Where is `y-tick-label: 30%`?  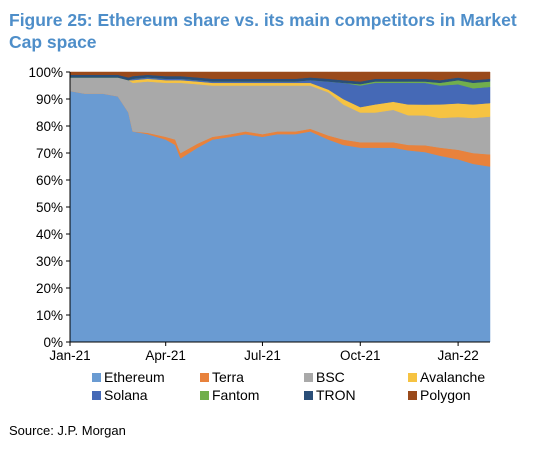 y-tick-label: 30% is located at coordinates (49, 261).